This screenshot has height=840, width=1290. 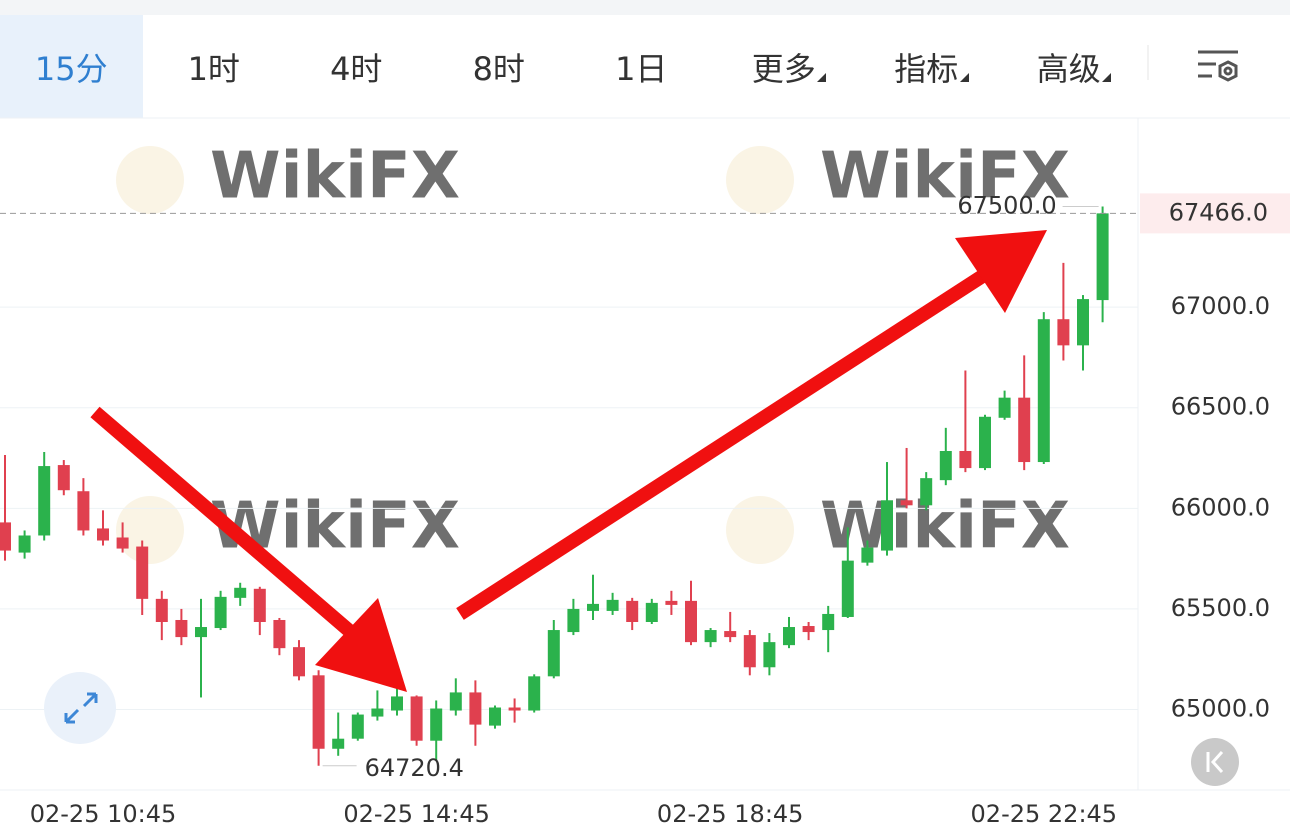 I want to click on tab: 15分, so click(x=71, y=66).